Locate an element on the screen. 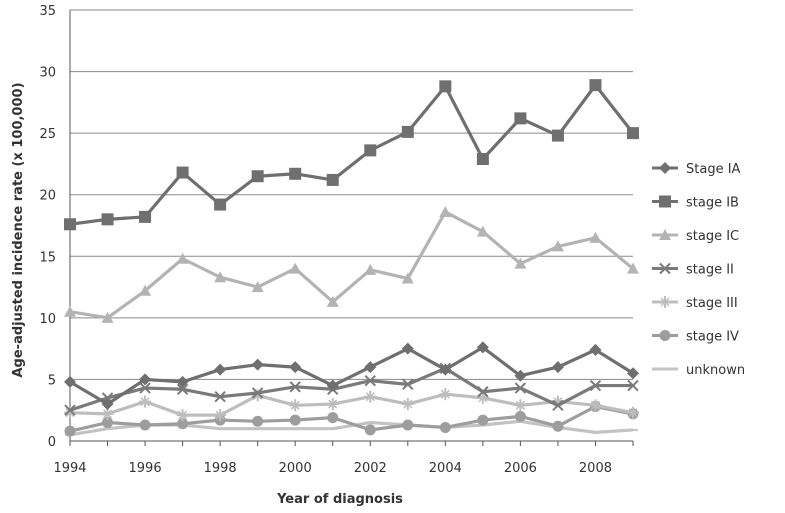  legend-item: stage IC is located at coordinates (695, 236).